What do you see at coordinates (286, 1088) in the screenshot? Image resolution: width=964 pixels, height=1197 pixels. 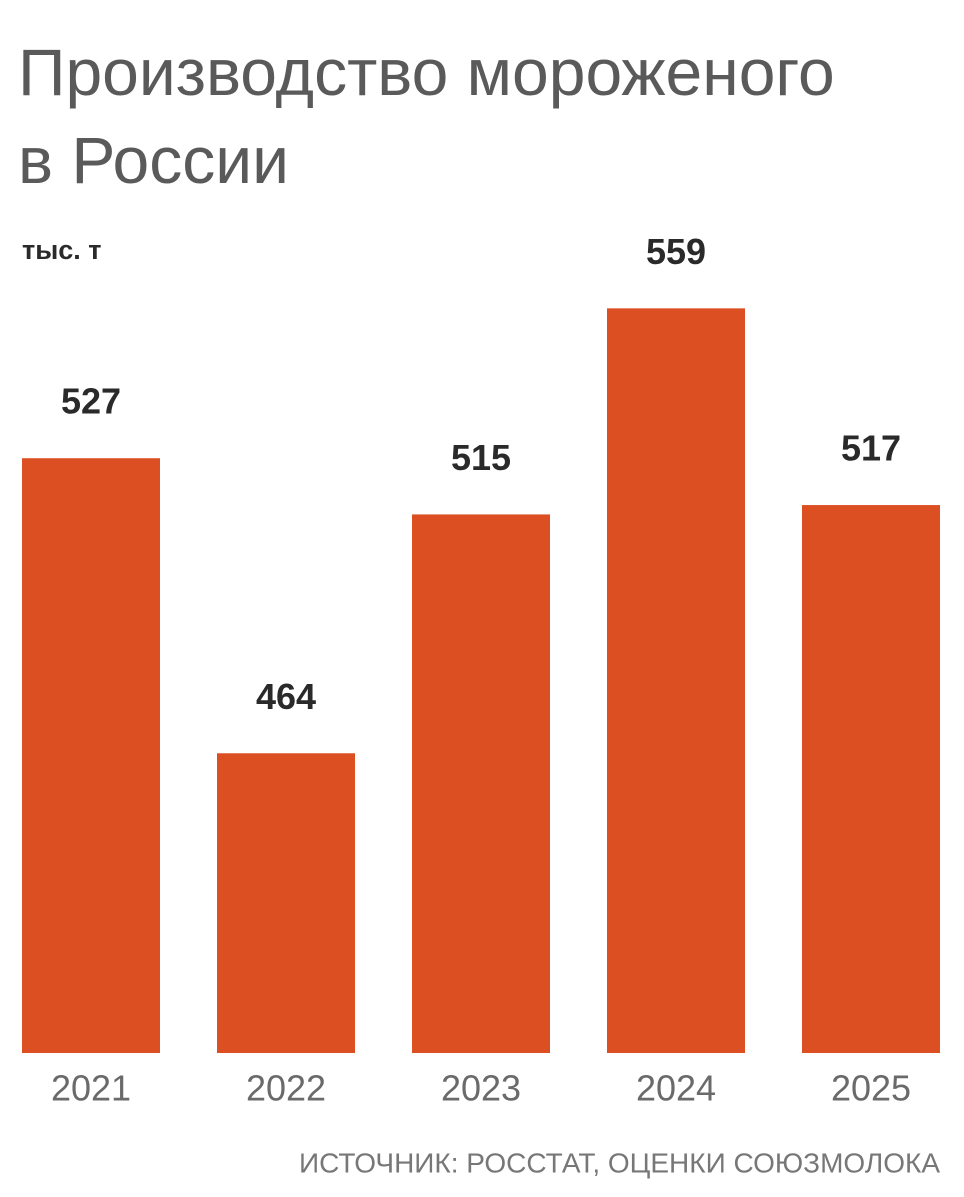 I see `x-tick-label: 2022` at bounding box center [286, 1088].